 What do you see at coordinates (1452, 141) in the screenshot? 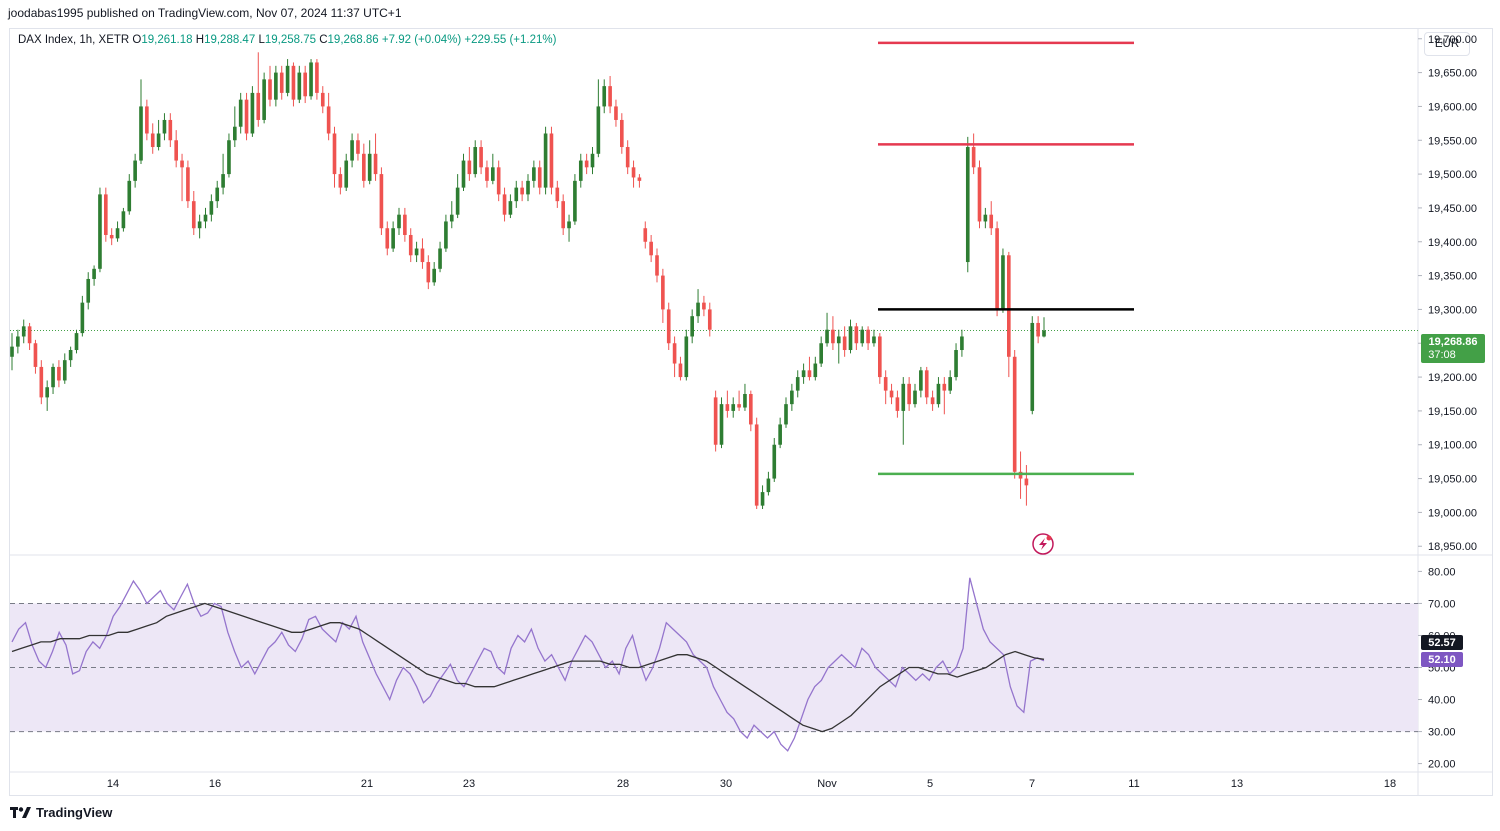
I see `price-tick-label: 19,550.00` at bounding box center [1452, 141].